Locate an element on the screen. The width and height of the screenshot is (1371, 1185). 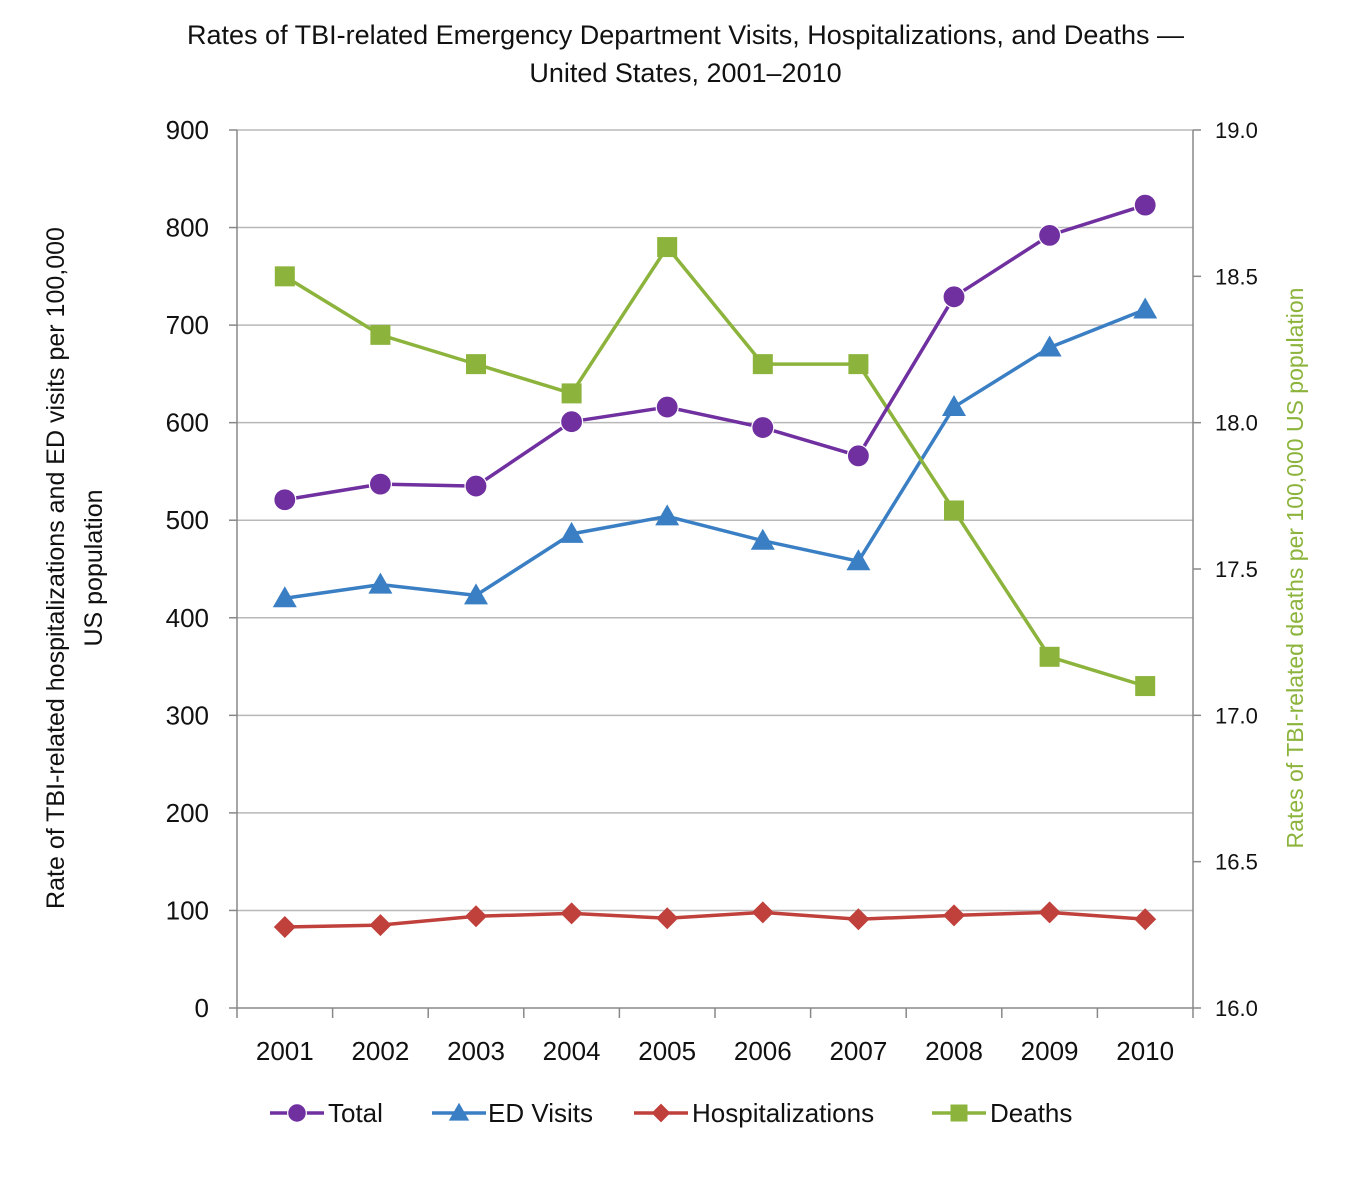
left-axis-label-line-2: US population is located at coordinates (94, 567).